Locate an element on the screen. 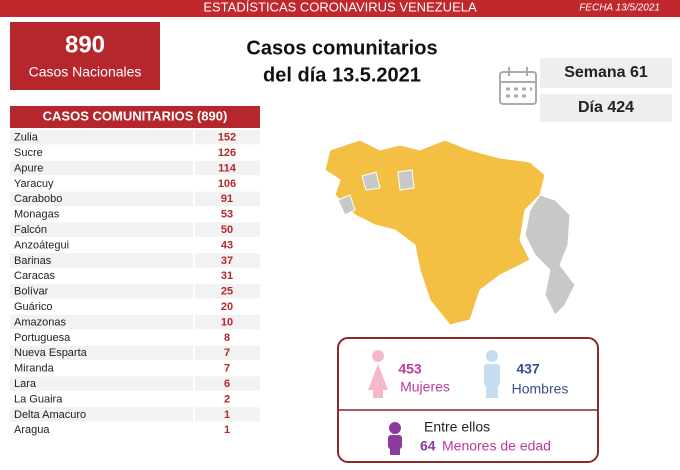 The image size is (680, 470). row-value: 106 is located at coordinates (227, 184).